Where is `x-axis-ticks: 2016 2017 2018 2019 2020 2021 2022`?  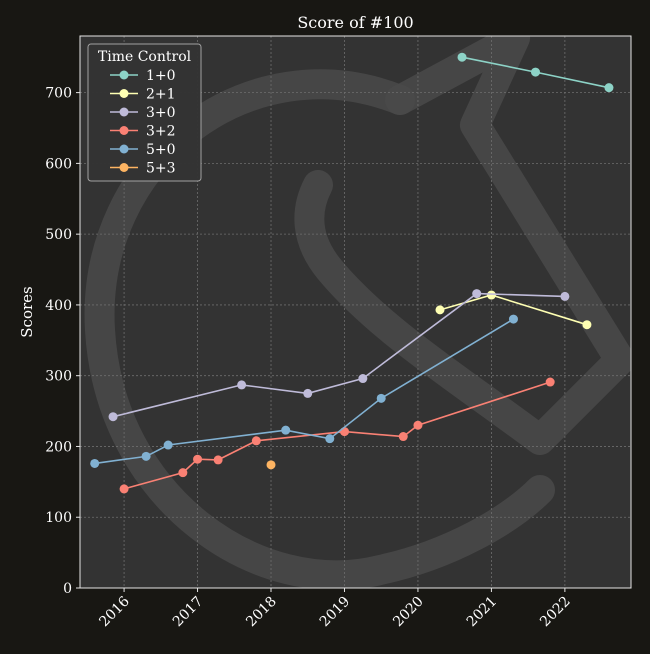
x-axis-ticks: 2016 2017 2018 2019 2020 2021 2022 is located at coordinates (335, 609).